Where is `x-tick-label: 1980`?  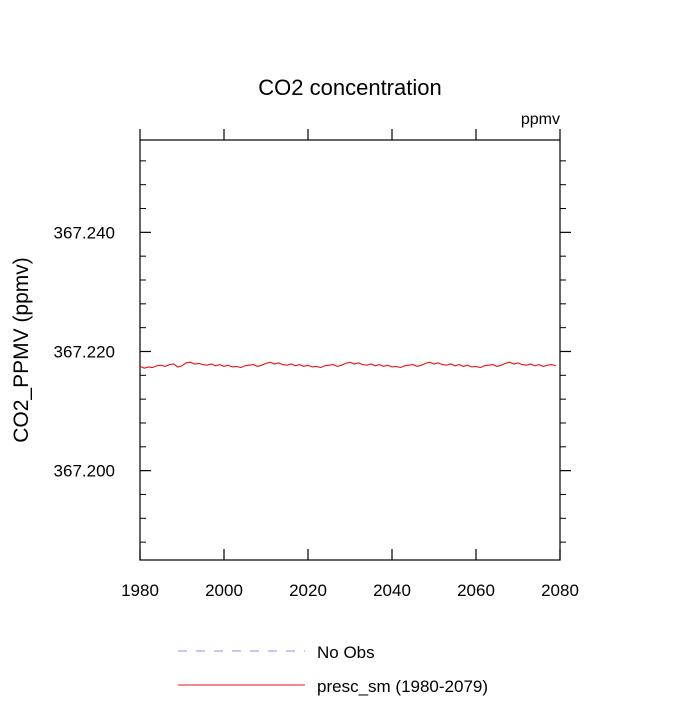
x-tick-label: 1980 is located at coordinates (140, 590).